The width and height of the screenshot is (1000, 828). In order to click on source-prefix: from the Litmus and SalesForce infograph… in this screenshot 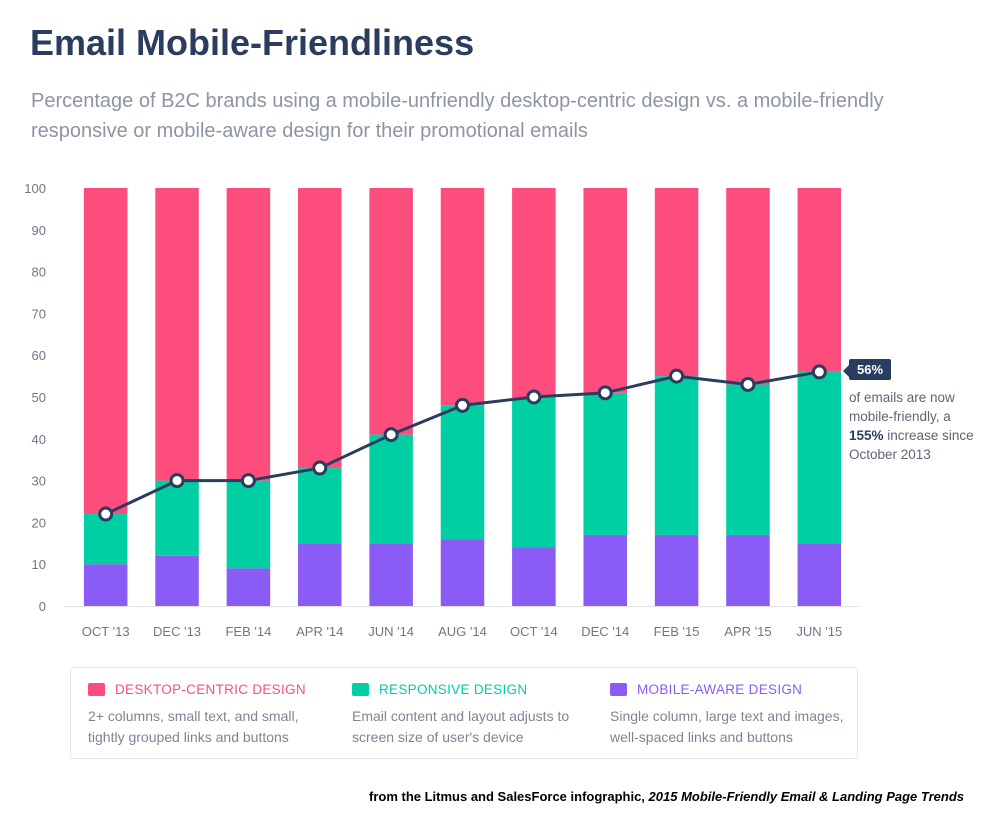, I will do `click(506, 796)`.